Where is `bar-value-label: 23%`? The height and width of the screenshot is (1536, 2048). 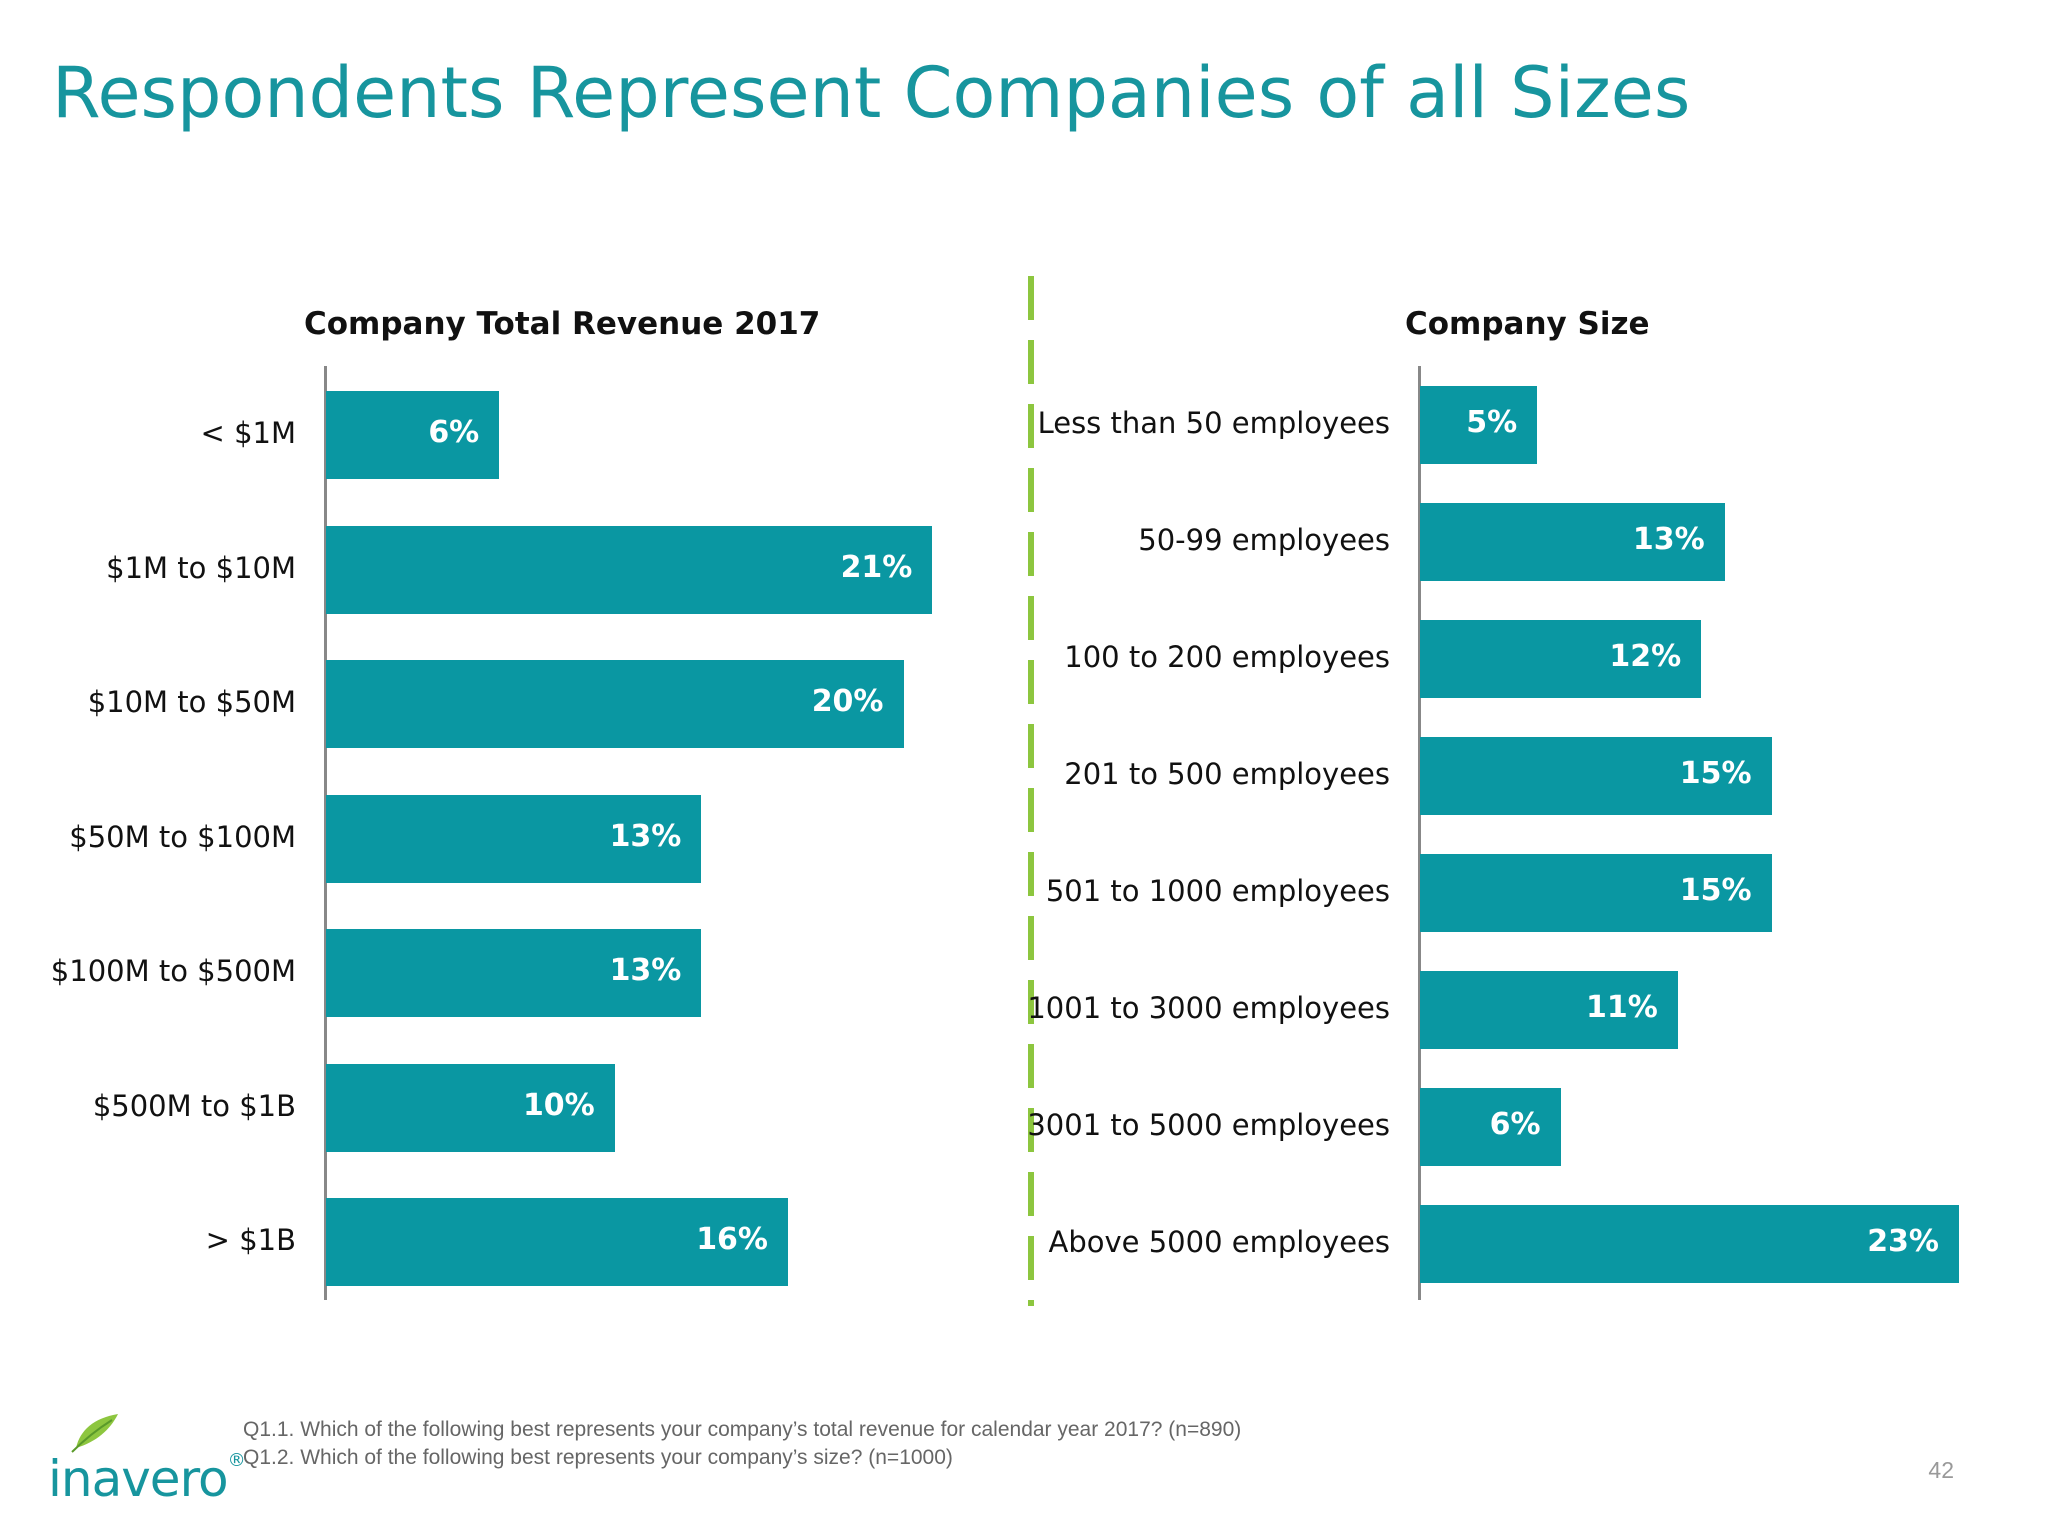
bar-value-label: 23% is located at coordinates (1903, 1241).